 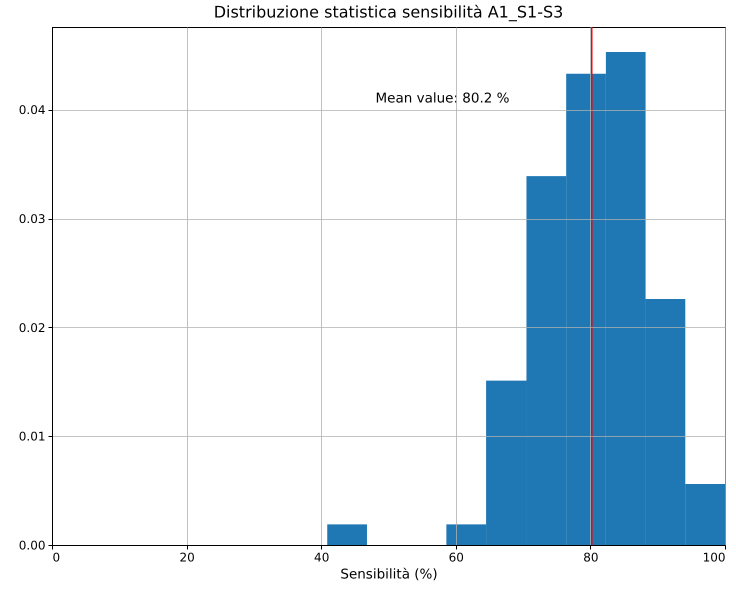 What do you see at coordinates (32, 110) in the screenshot?
I see `y-tick-label: 0.04` at bounding box center [32, 110].